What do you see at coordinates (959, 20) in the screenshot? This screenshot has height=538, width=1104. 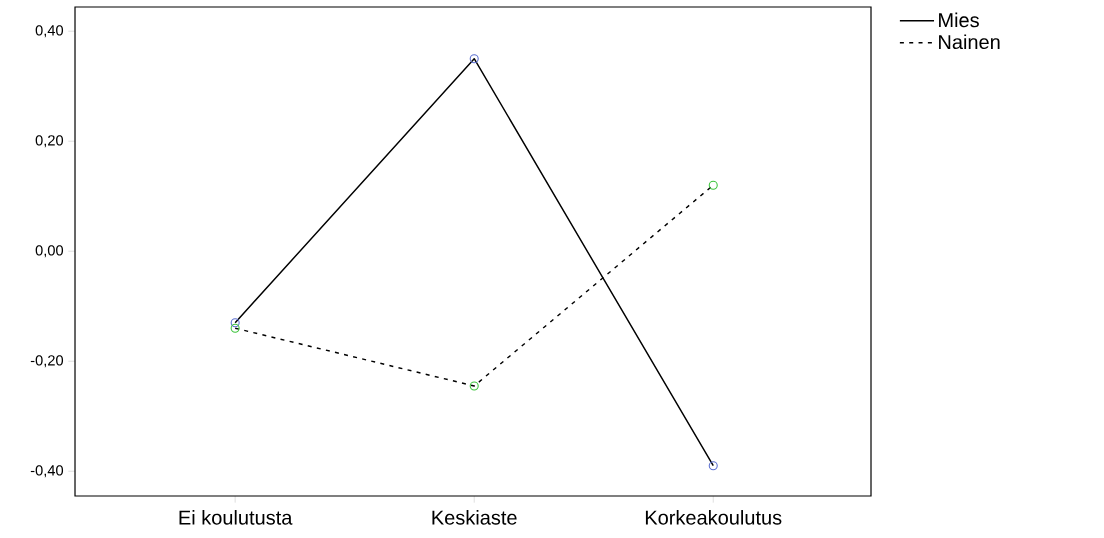 I see `legend-label: Mies` at bounding box center [959, 20].